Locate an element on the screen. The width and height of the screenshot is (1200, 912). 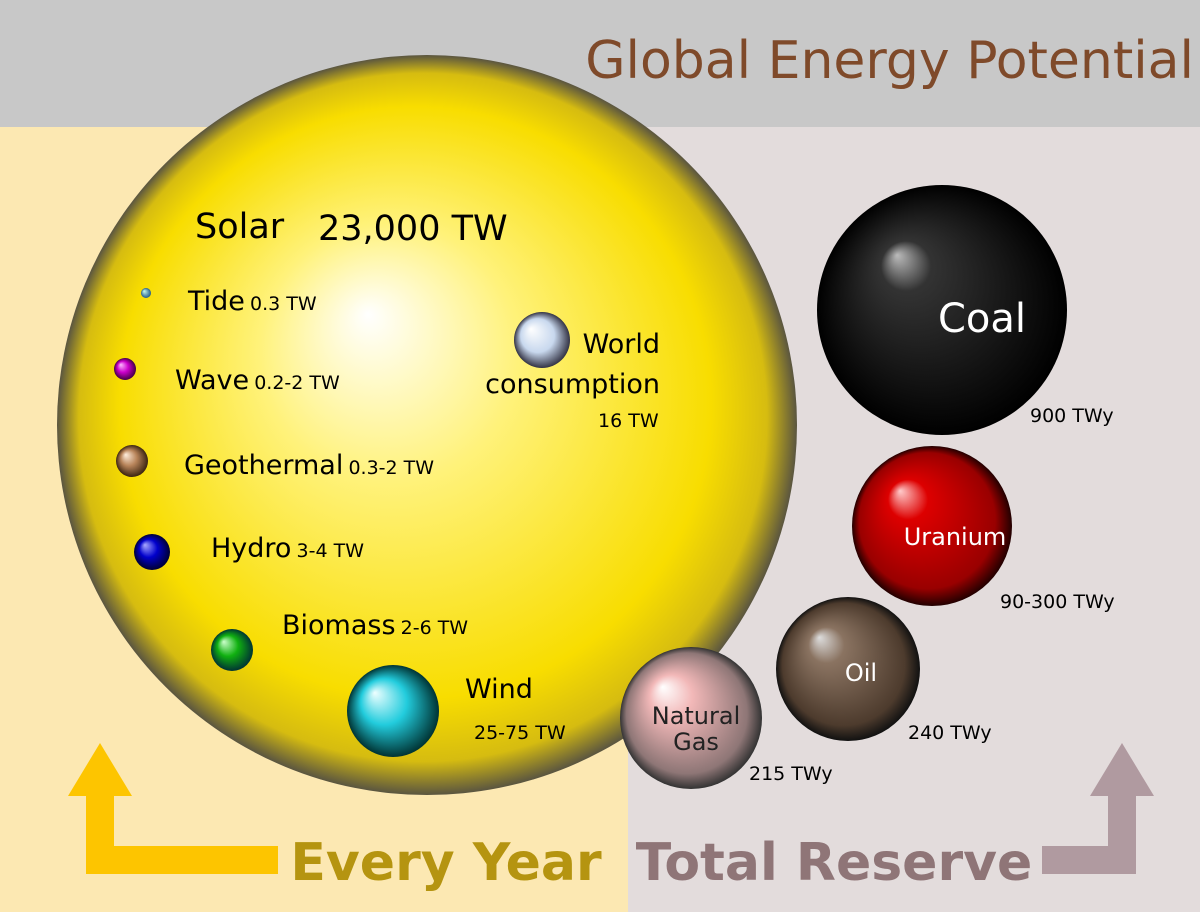
geothermal-sphere is located at coordinates (132, 461).